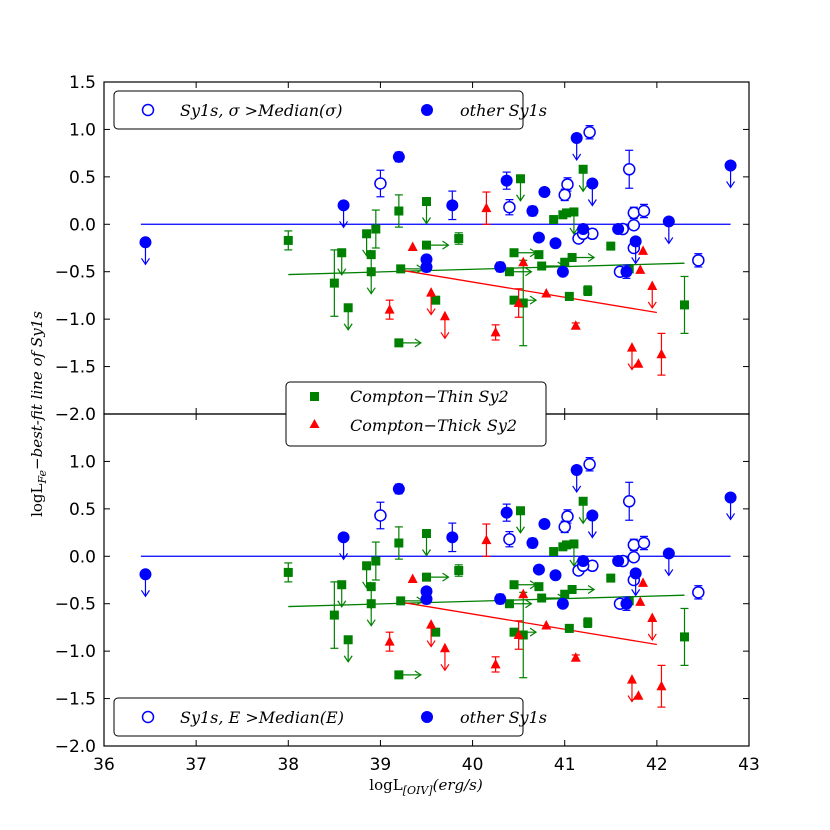 The width and height of the screenshot is (830, 830). Describe the element at coordinates (261, 110) in the screenshot. I see `legend-label-sy1-high: Sy1s, σ >Median(σ)` at that location.